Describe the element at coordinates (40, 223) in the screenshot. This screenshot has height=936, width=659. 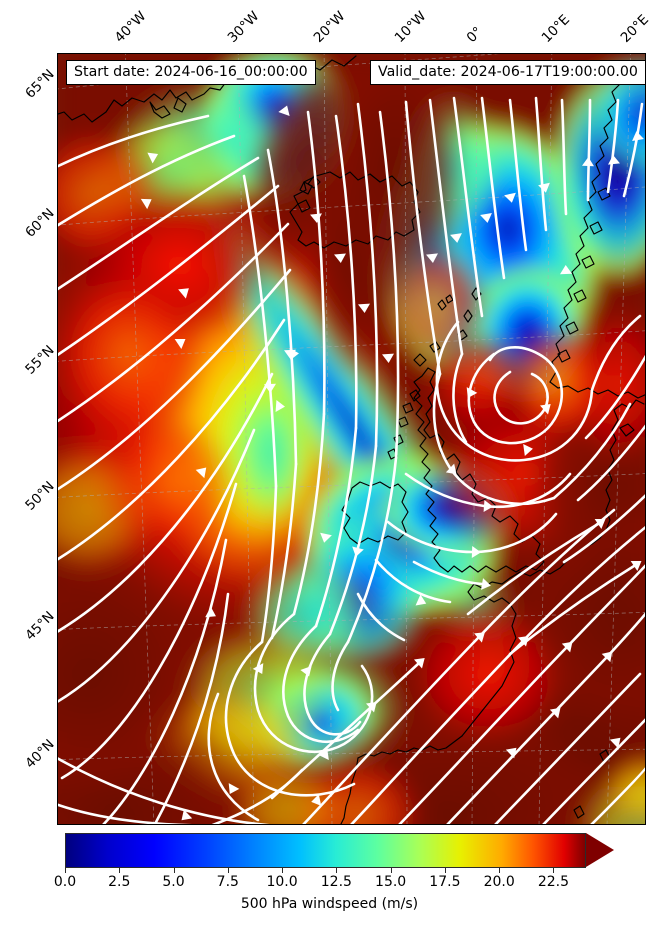
I see `lat-tick-1: 60°N` at that location.